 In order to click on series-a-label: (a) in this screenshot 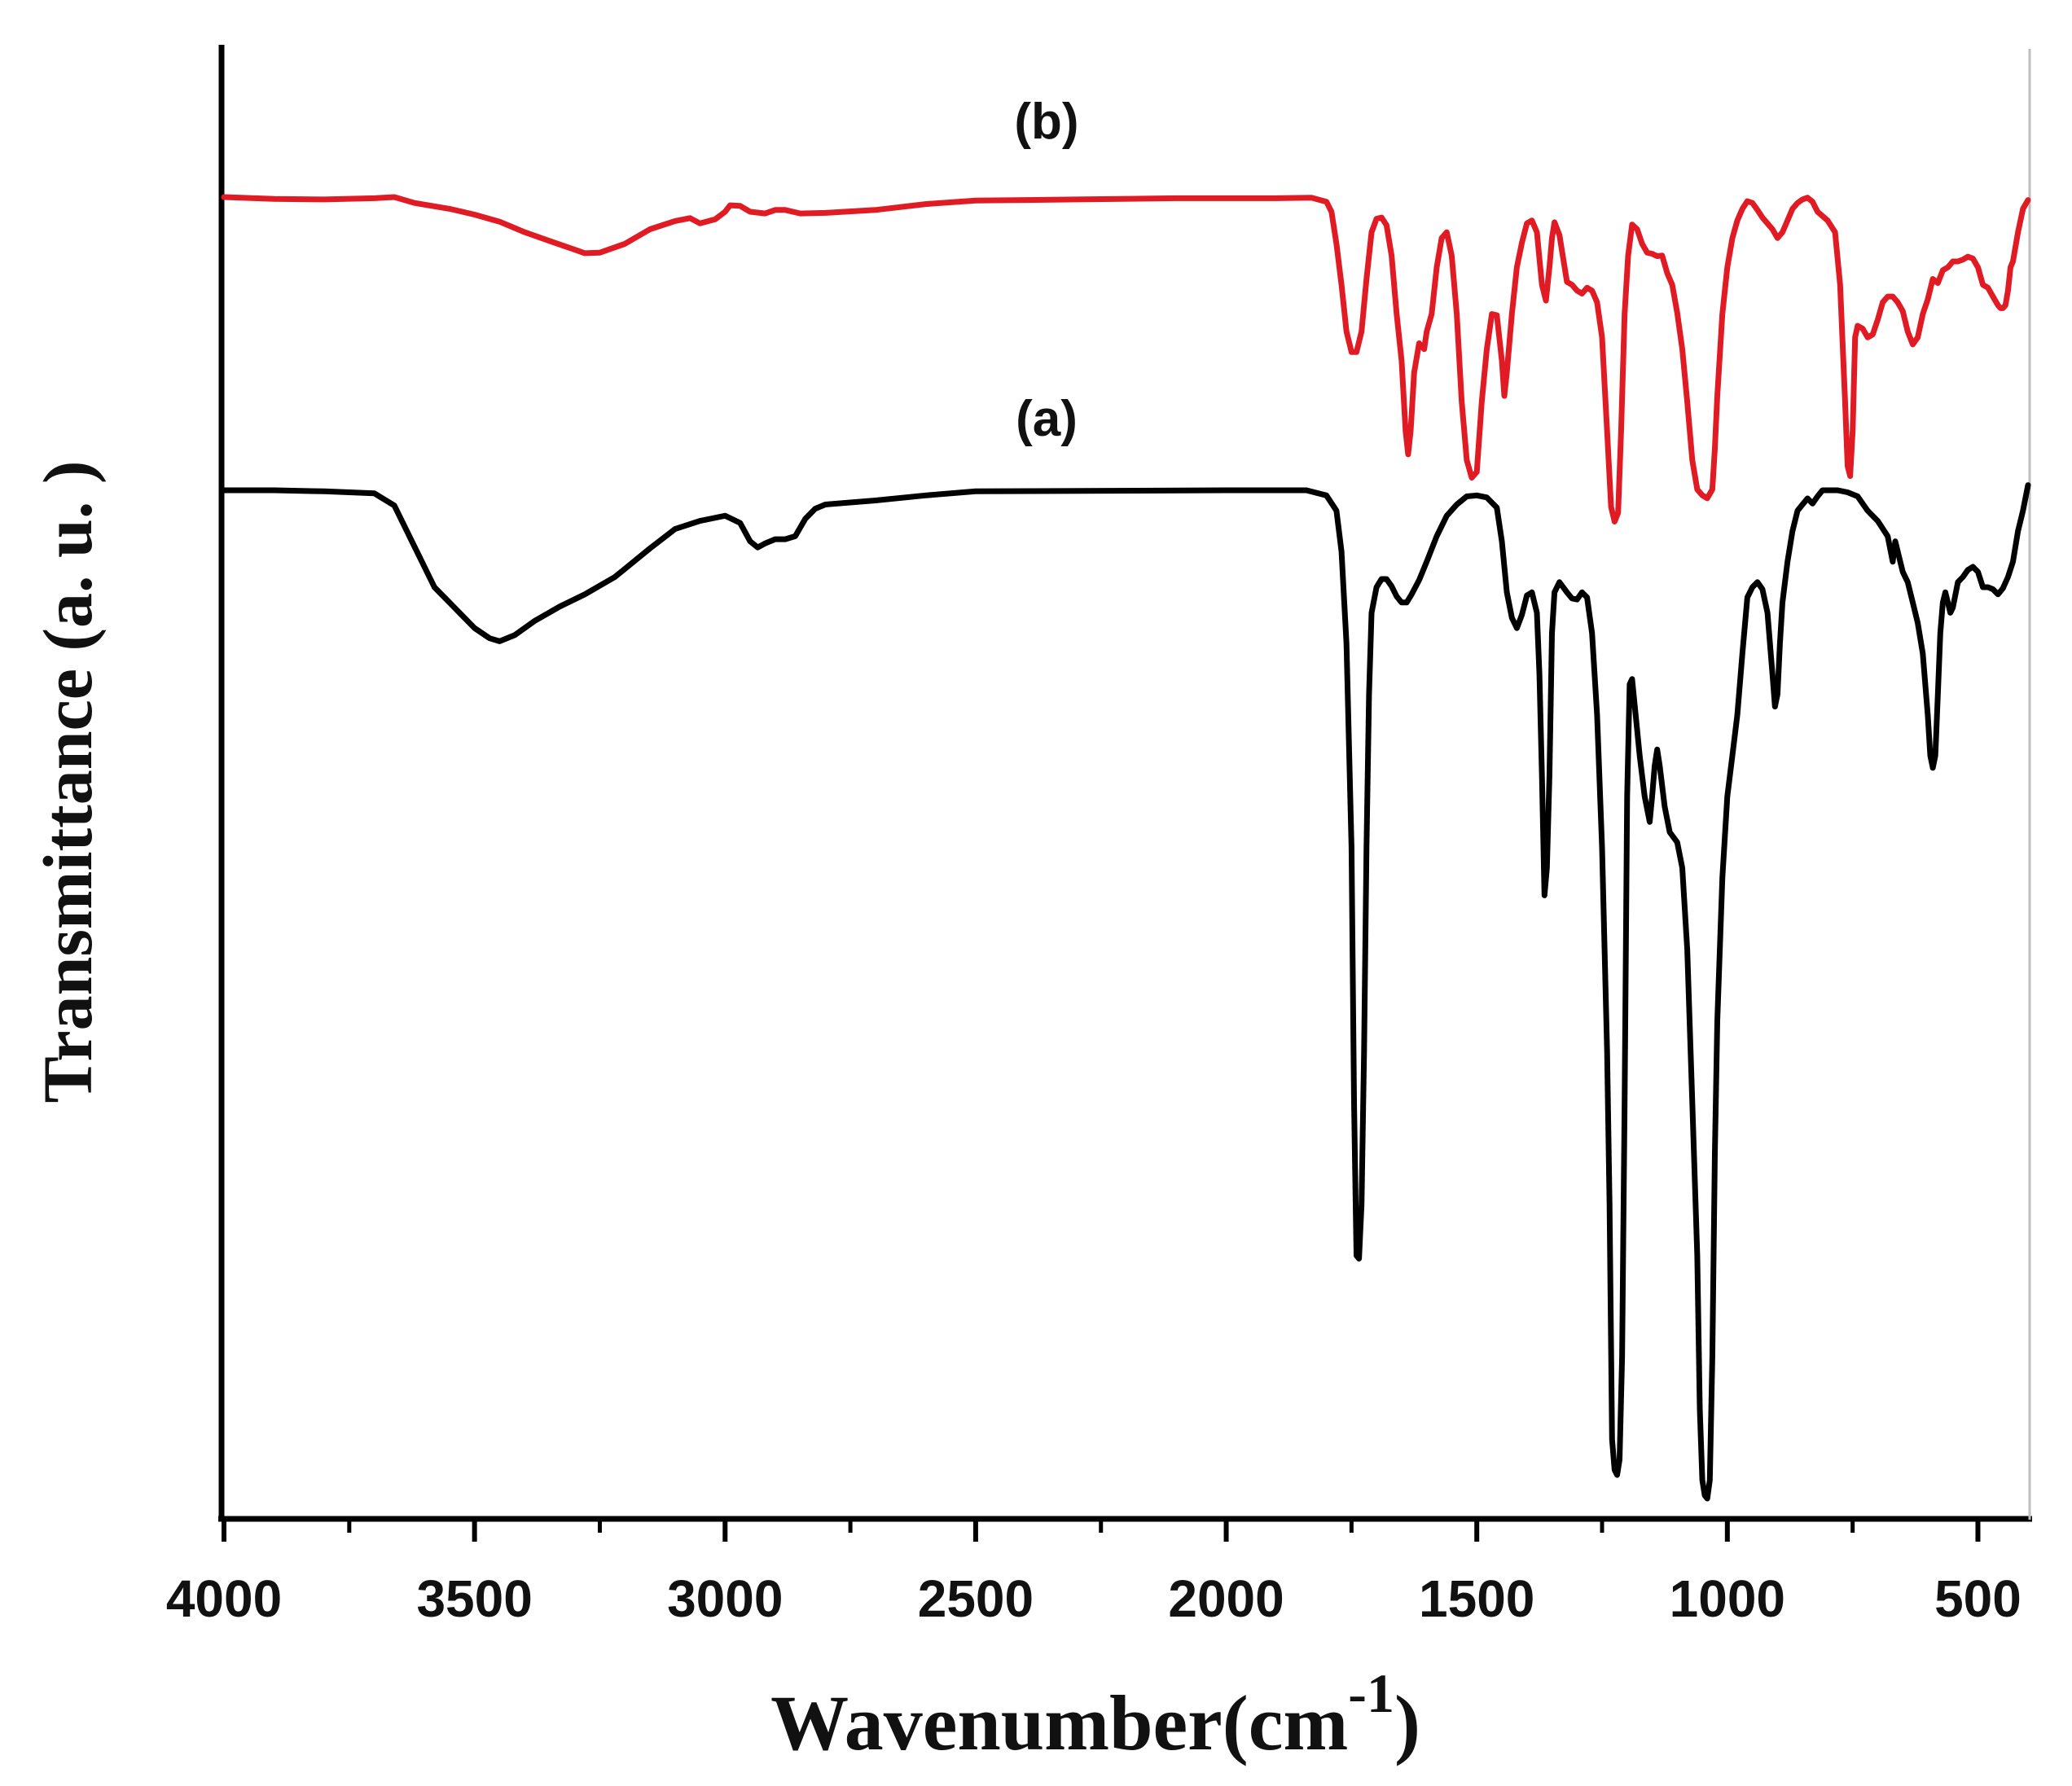, I will do `click(1047, 419)`.